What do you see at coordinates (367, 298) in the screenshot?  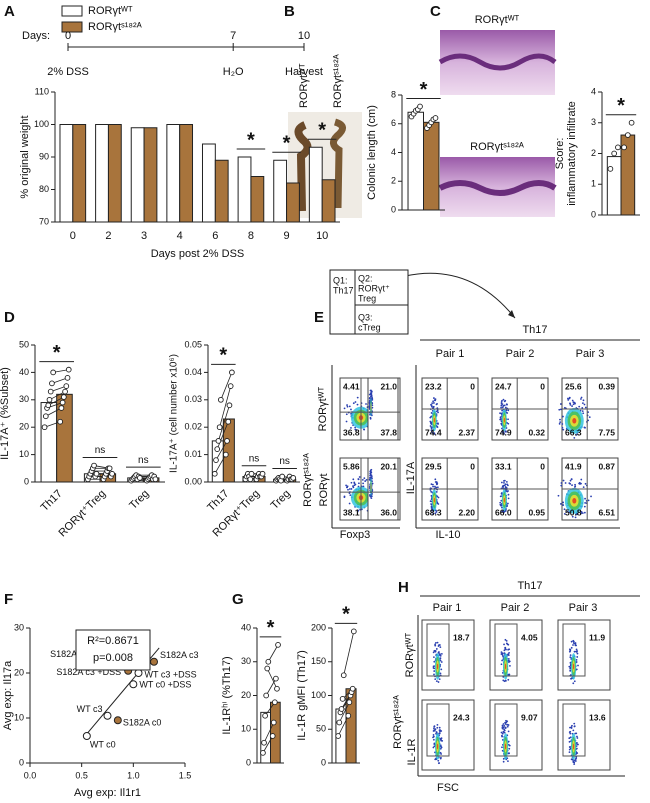 I see `quadrant-key-text: Treg` at bounding box center [367, 298].